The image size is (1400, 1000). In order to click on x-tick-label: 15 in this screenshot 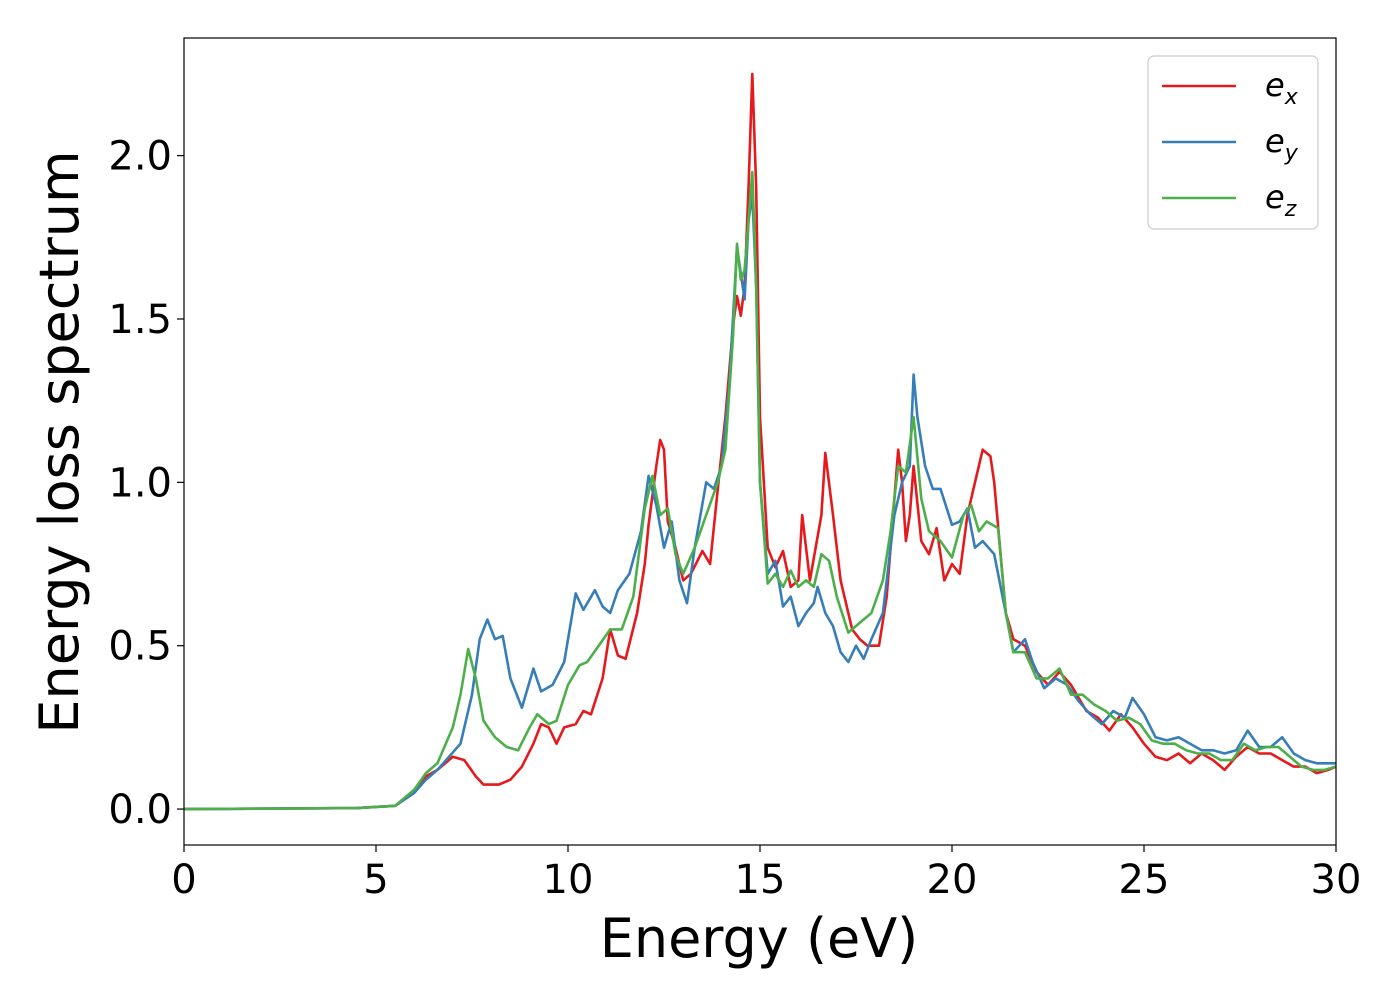, I will do `click(760, 880)`.